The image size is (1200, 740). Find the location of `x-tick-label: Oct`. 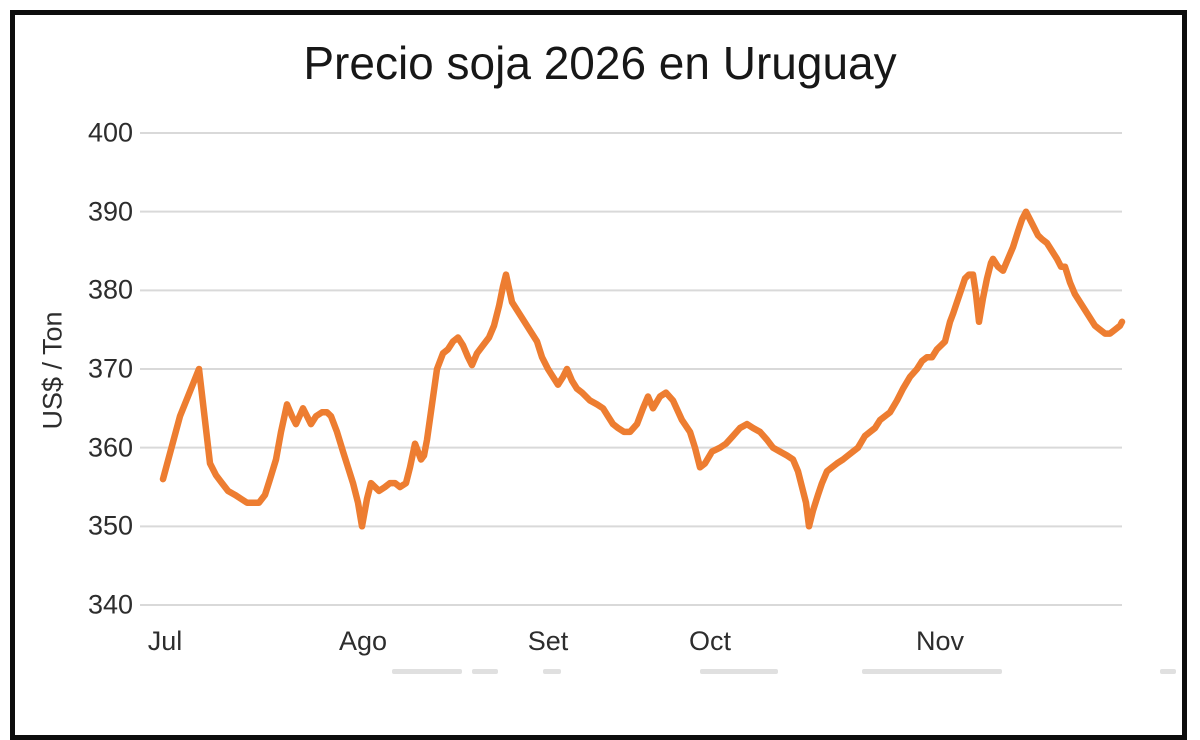

x-tick-label: Oct is located at coordinates (709, 641).